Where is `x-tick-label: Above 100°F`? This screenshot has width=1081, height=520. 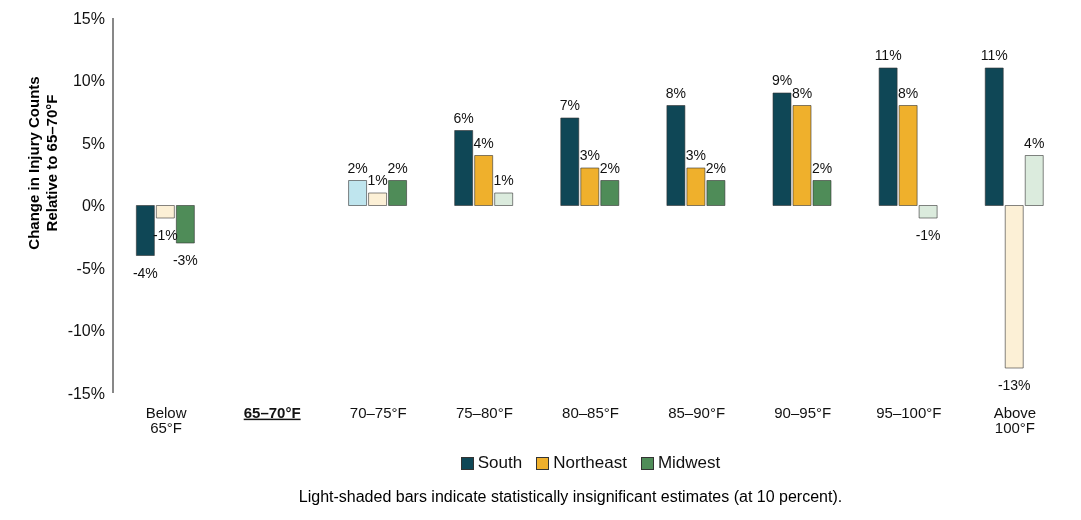
x-tick-label: Above 100°F is located at coordinates (1015, 419).